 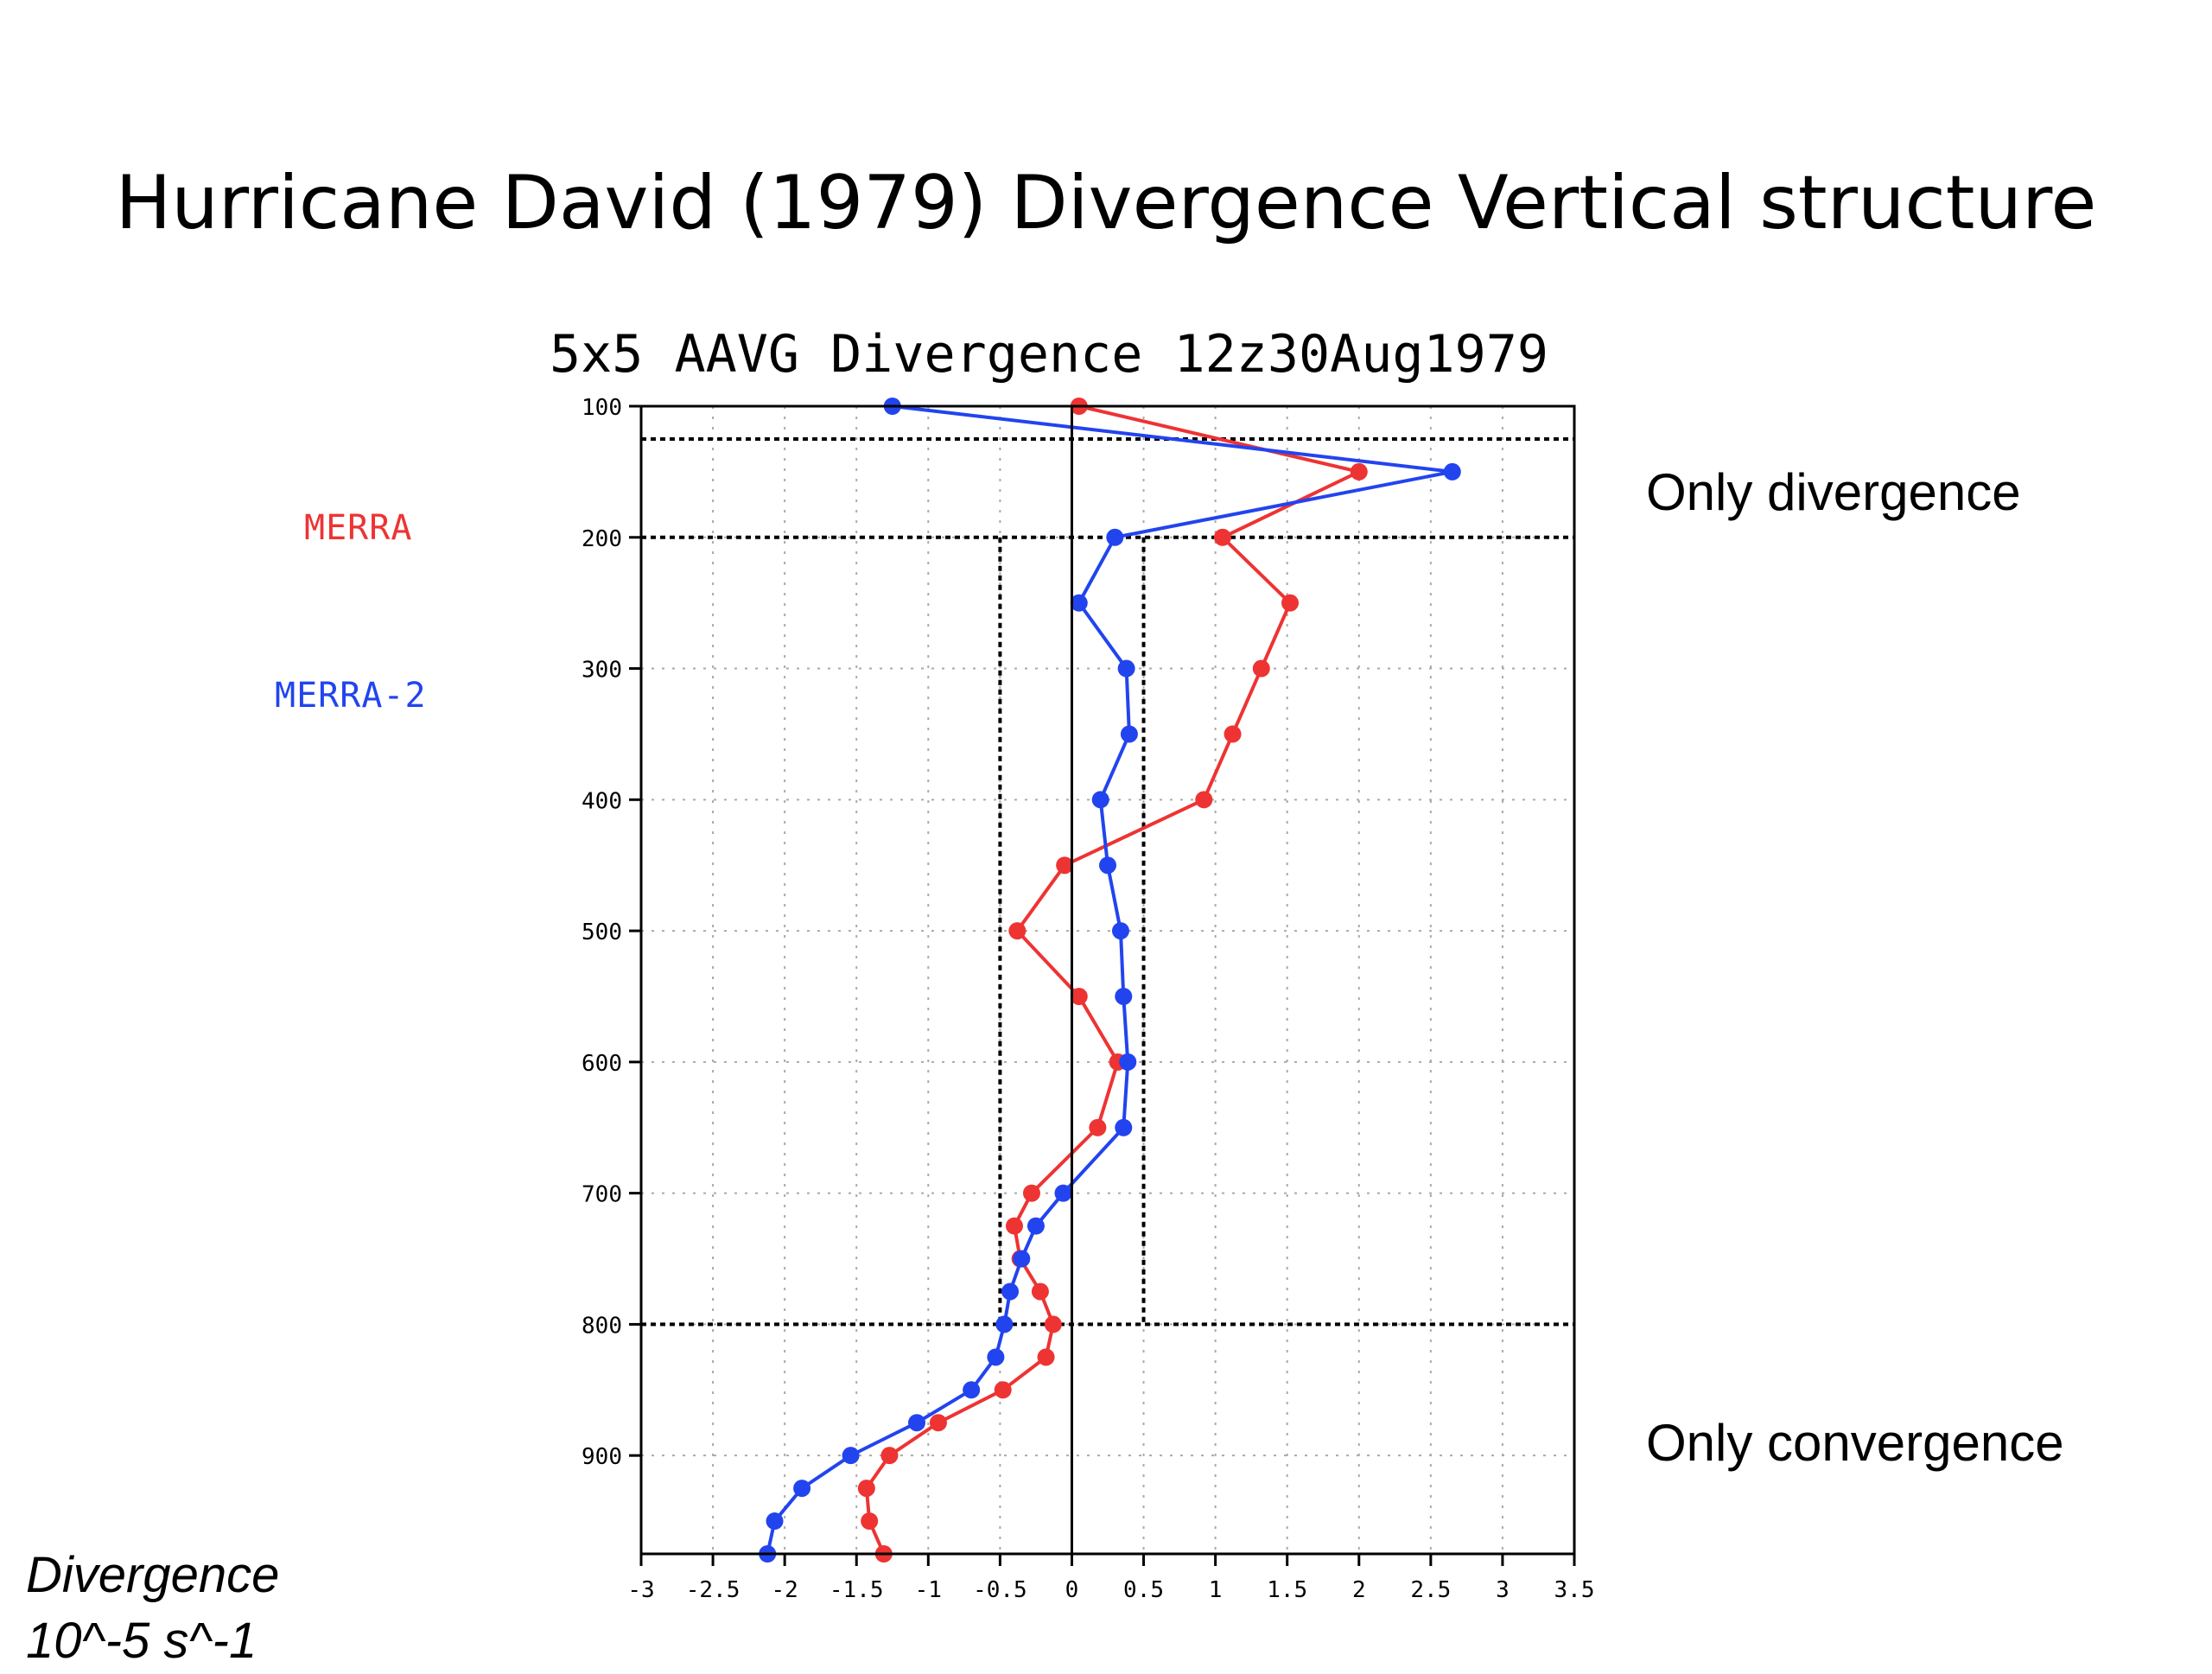 I want to click on x-tick-label: 1, so click(x=1216, y=1590).